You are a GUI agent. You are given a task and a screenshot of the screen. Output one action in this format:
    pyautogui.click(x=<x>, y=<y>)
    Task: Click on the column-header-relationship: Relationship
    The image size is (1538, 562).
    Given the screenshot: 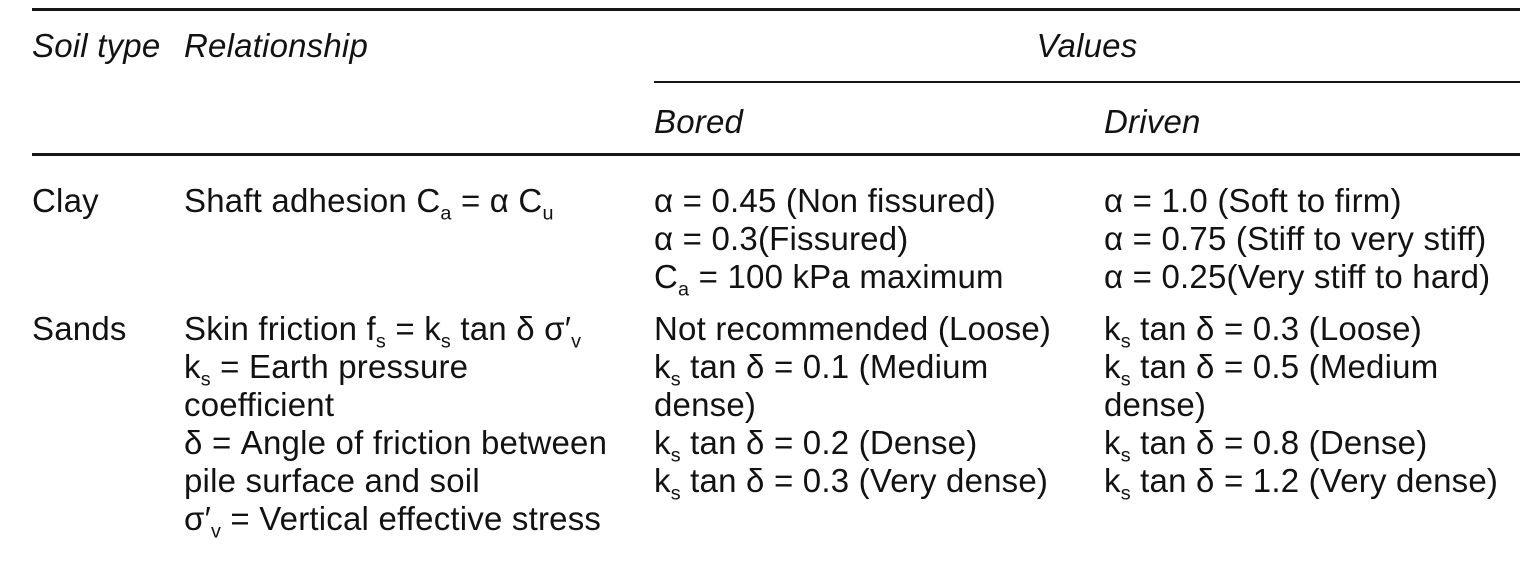 What is the action you would take?
    pyautogui.click(x=276, y=45)
    